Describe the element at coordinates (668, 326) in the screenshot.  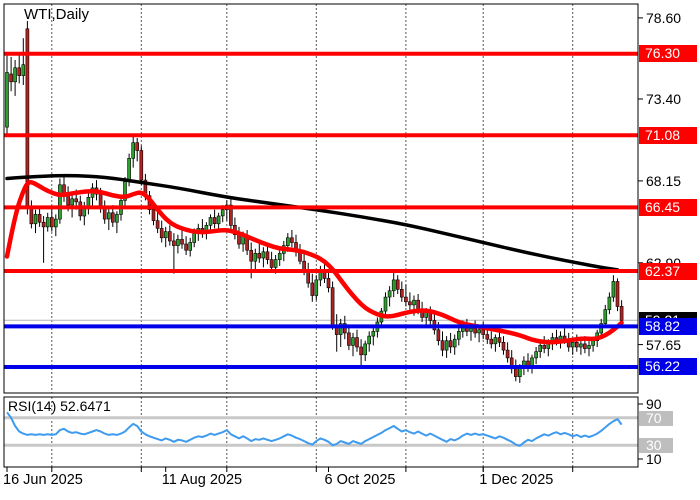
I see `support-price-badge: 58.82` at that location.